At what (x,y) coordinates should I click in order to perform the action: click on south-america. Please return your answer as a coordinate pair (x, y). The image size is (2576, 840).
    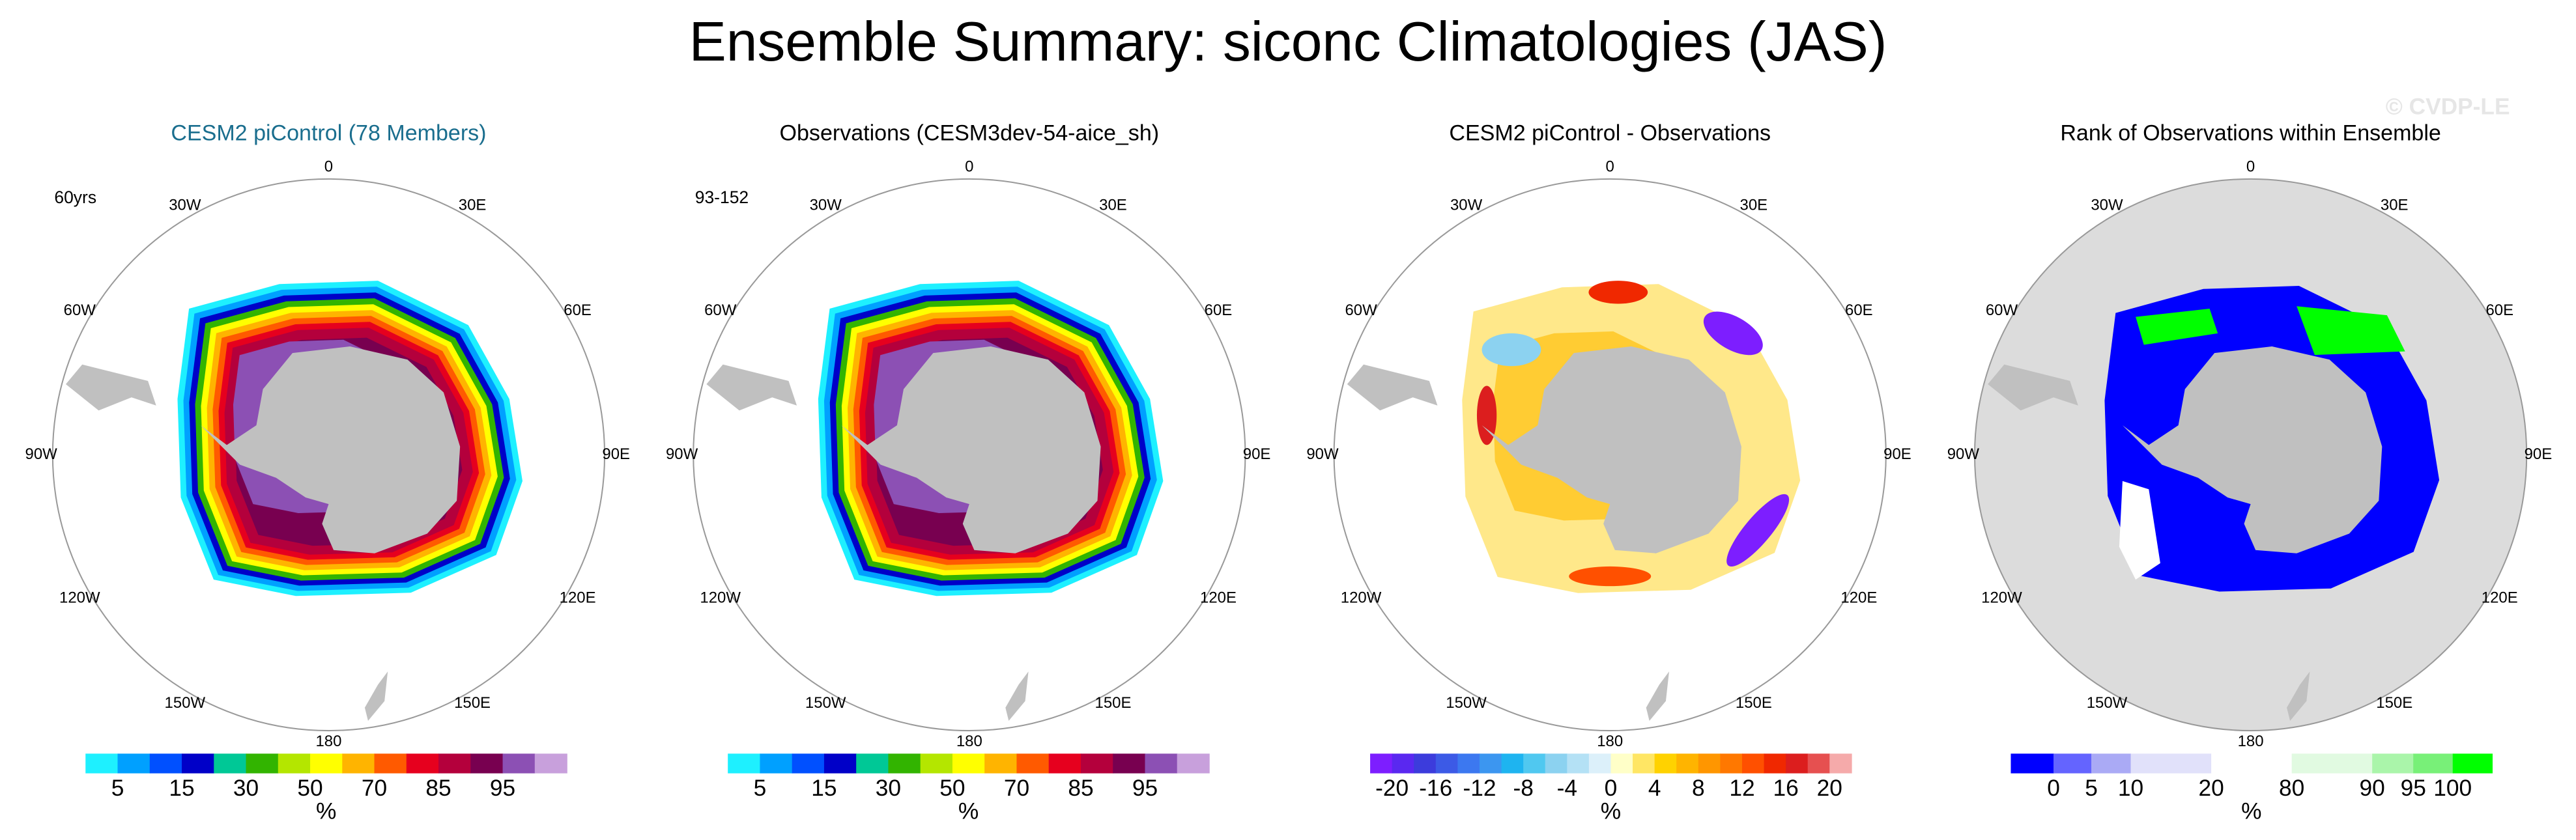
    Looking at the image, I should click on (2033, 388).